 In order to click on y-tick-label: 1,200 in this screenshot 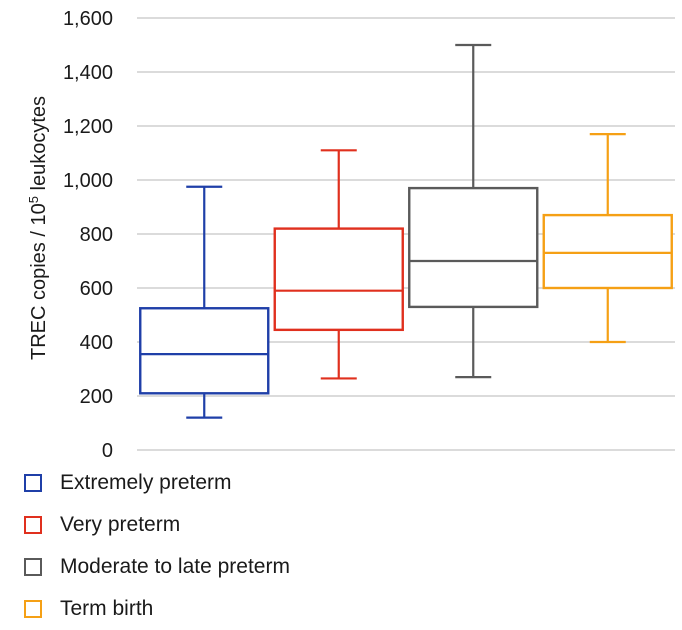, I will do `click(88, 127)`.